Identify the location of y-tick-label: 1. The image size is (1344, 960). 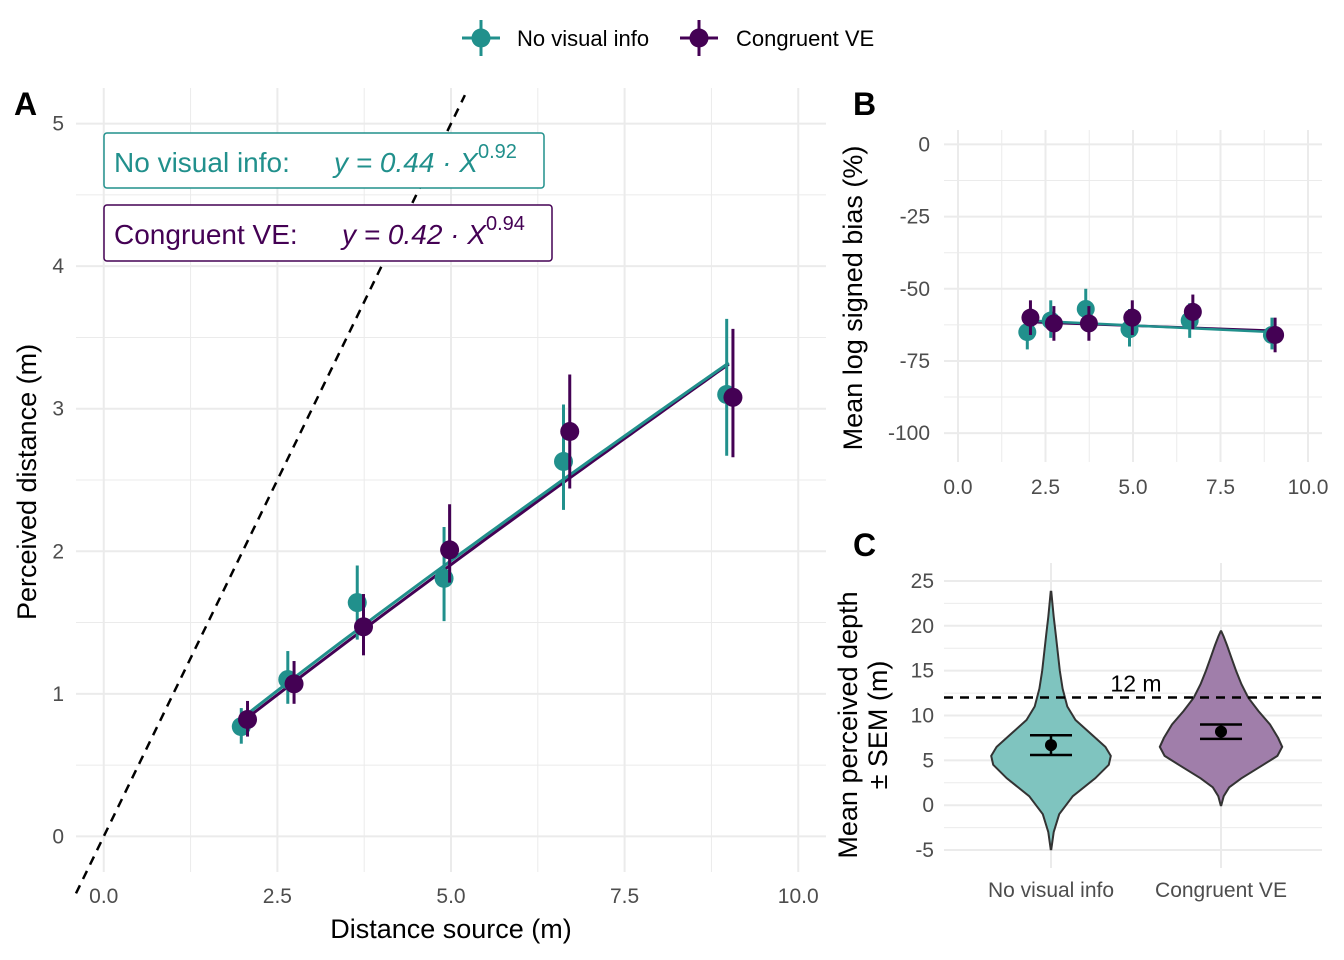
(58, 694).